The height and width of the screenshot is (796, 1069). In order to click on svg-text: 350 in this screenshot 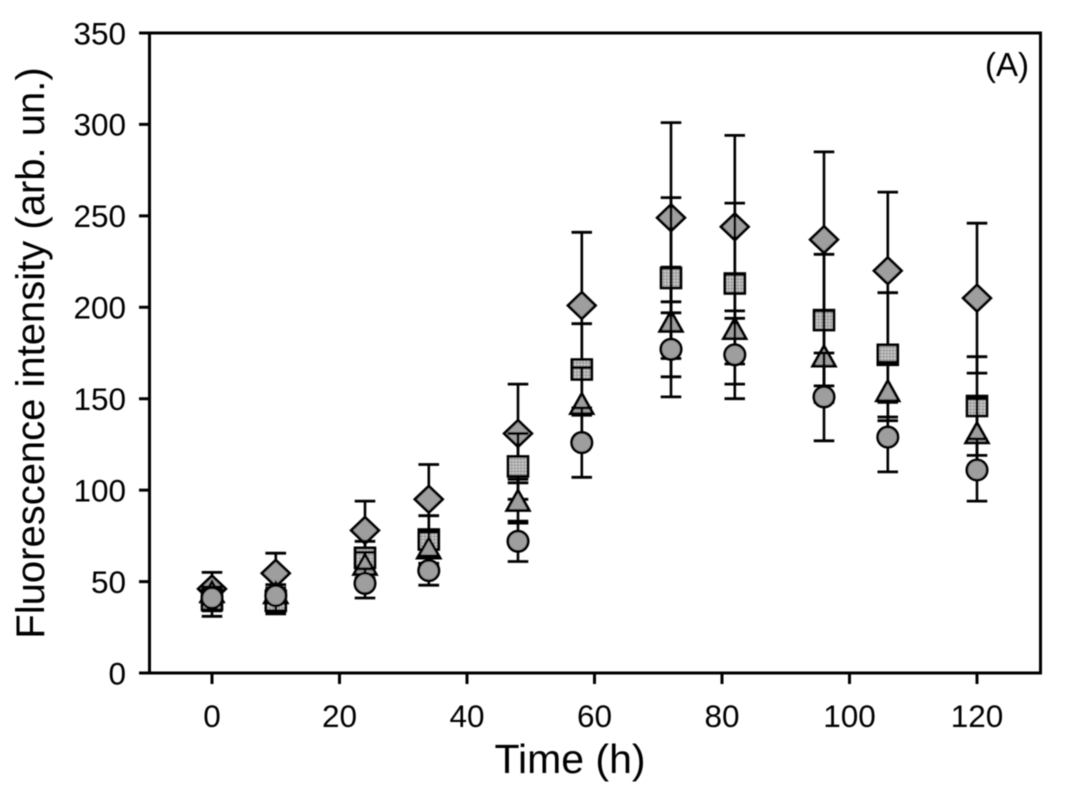, I will do `click(99, 33)`.